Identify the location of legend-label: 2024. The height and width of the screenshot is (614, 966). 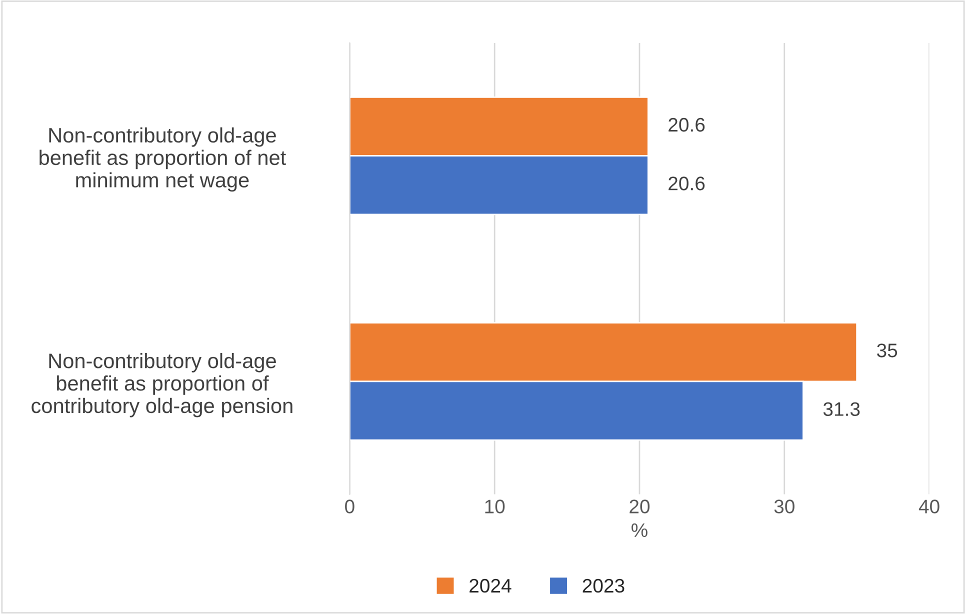
(491, 585).